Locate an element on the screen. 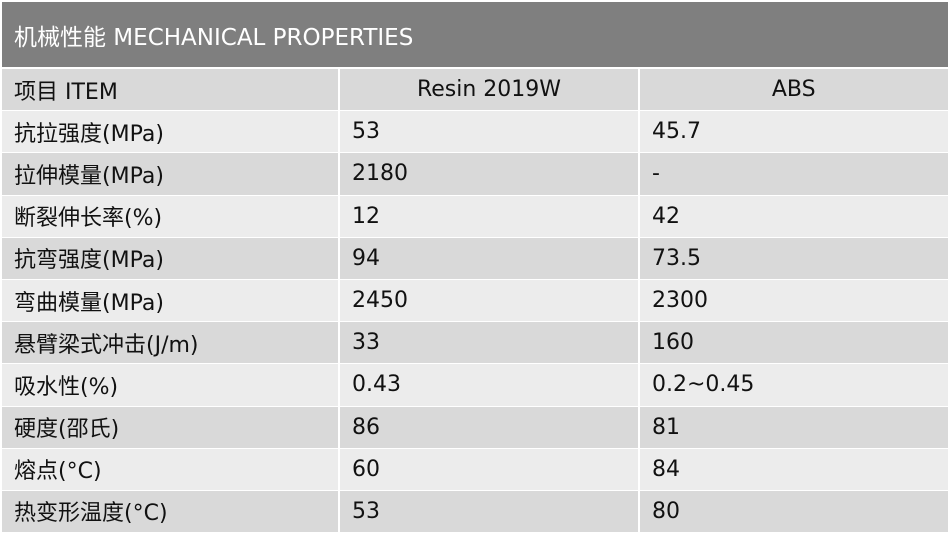 Image resolution: width=950 pixels, height=556 pixels. property-name: 硬度(邵氏) is located at coordinates (171, 427).